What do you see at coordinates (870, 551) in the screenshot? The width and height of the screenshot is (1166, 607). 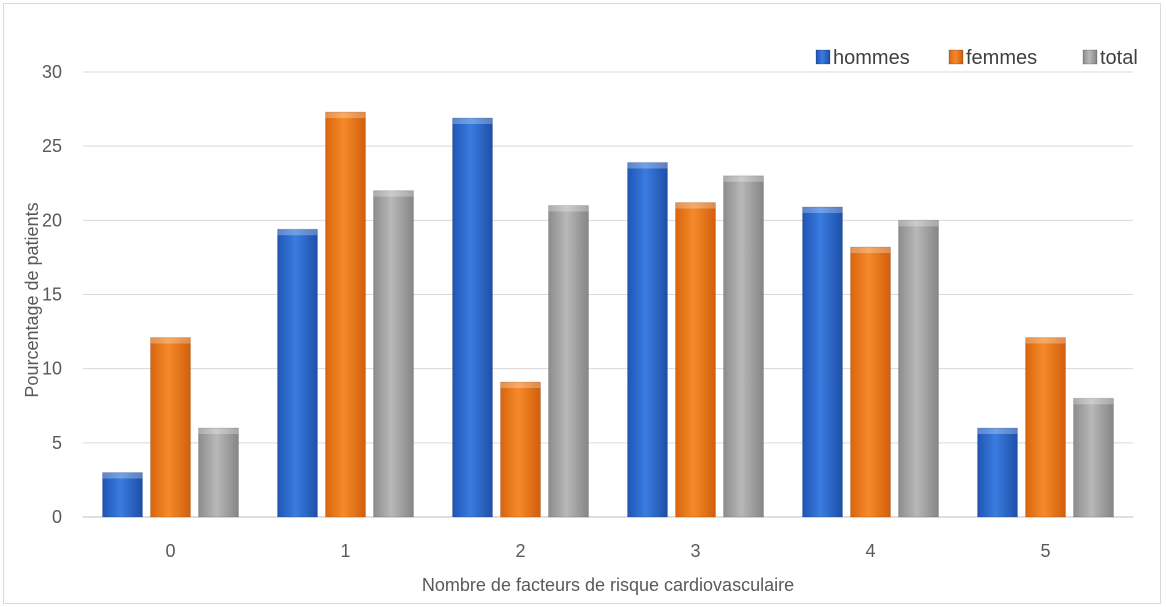 I see `x-tick-label: 4` at bounding box center [870, 551].